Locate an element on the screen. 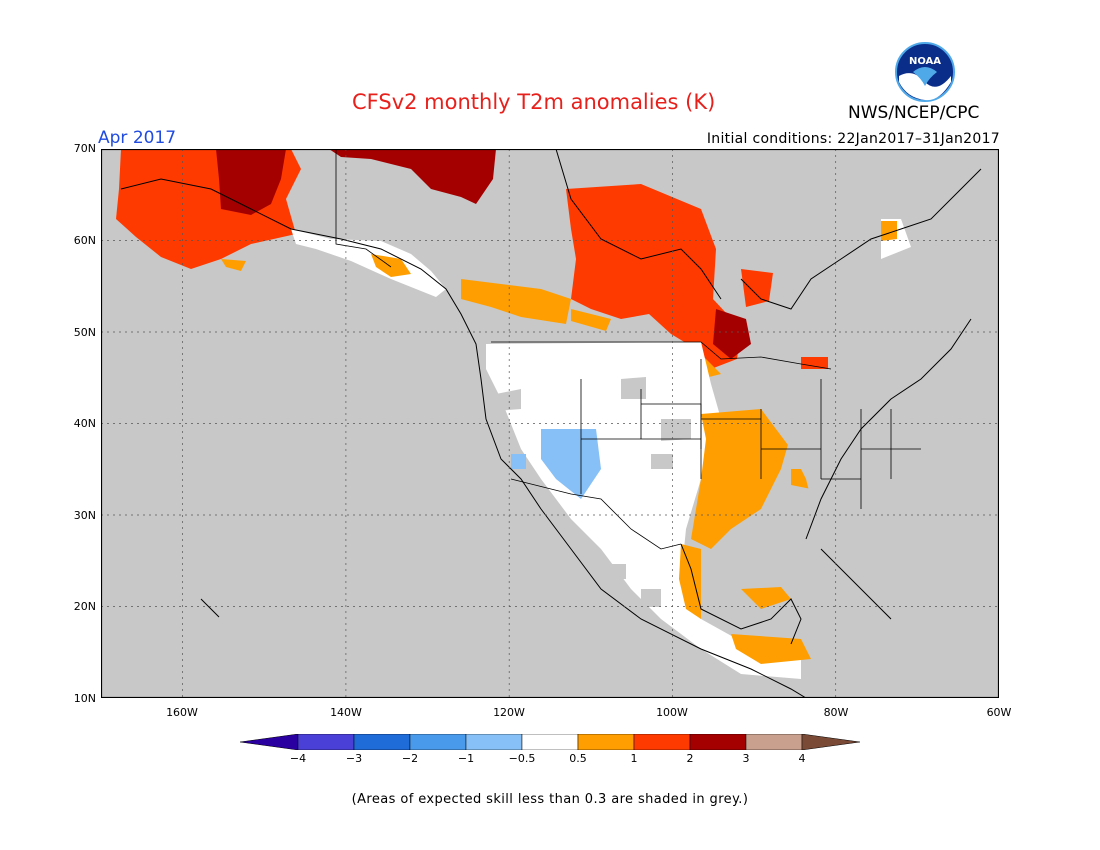 The image size is (1100, 850). lat-label-50n: 50N is located at coordinates (84, 332).